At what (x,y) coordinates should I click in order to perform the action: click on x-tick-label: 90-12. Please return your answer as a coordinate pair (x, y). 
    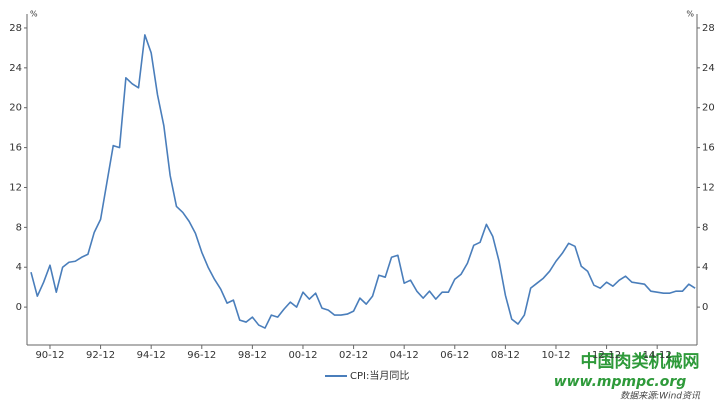
    Looking at the image, I should click on (49, 355).